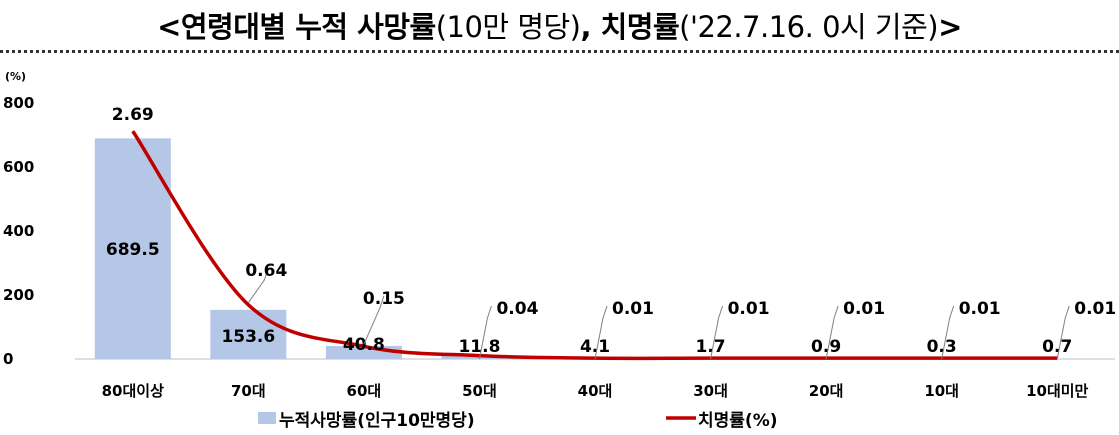 Image resolution: width=1119 pixels, height=435 pixels. I want to click on legend-swatch-bar, so click(267, 418).